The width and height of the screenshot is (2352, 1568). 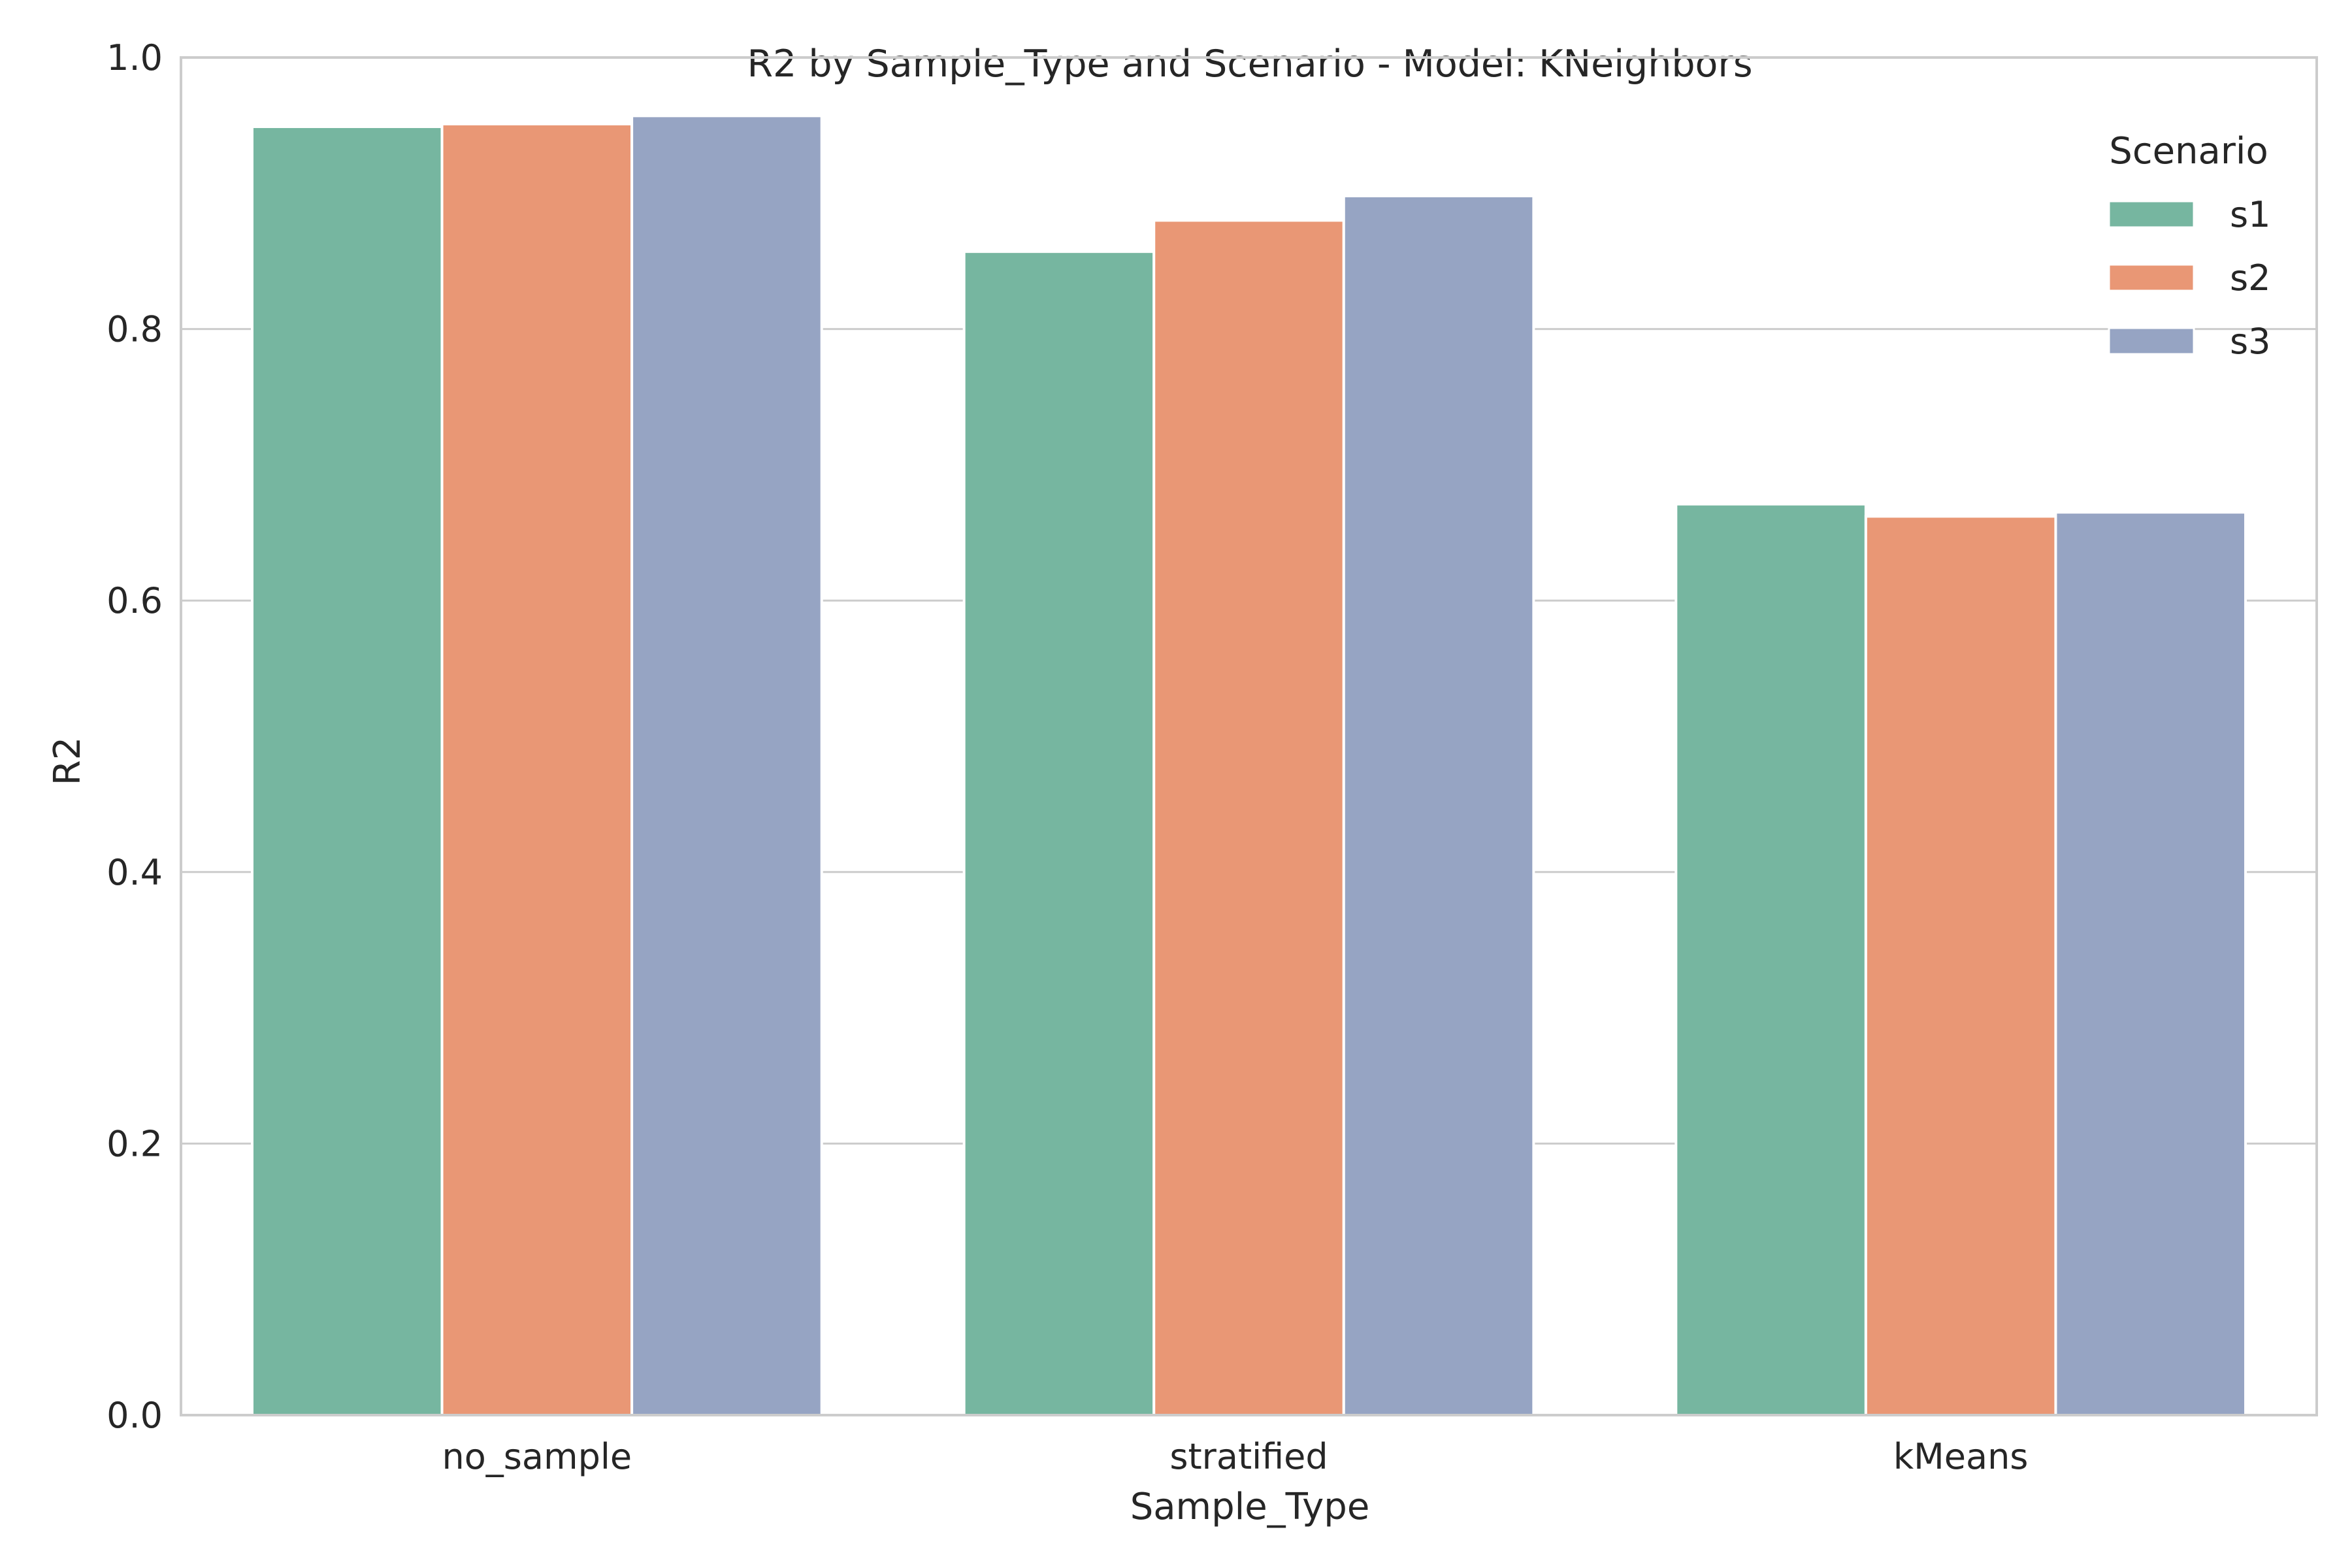 What do you see at coordinates (2250, 341) in the screenshot?
I see `legend-label-s3: s3` at bounding box center [2250, 341].